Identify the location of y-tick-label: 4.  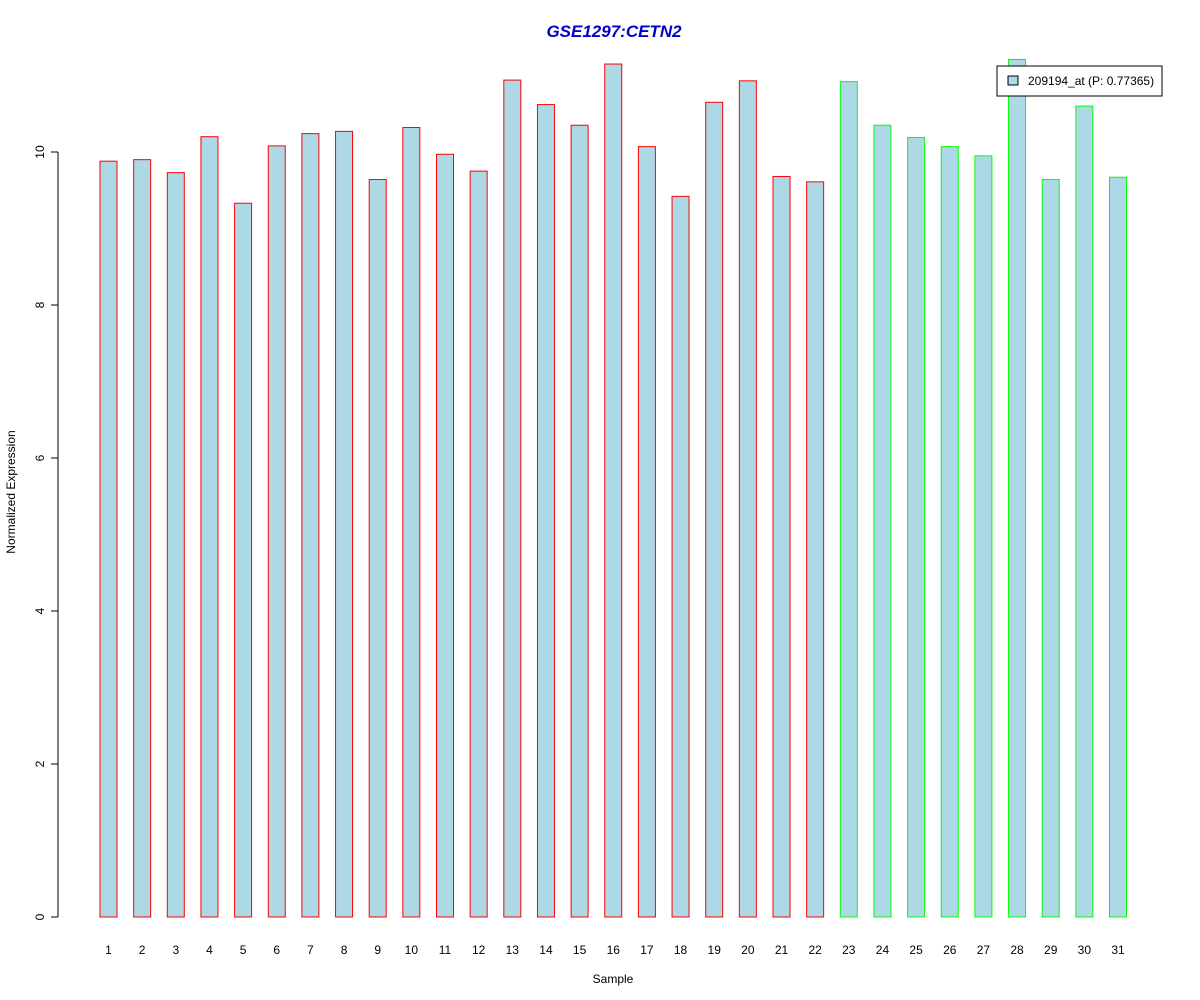
(40, 610).